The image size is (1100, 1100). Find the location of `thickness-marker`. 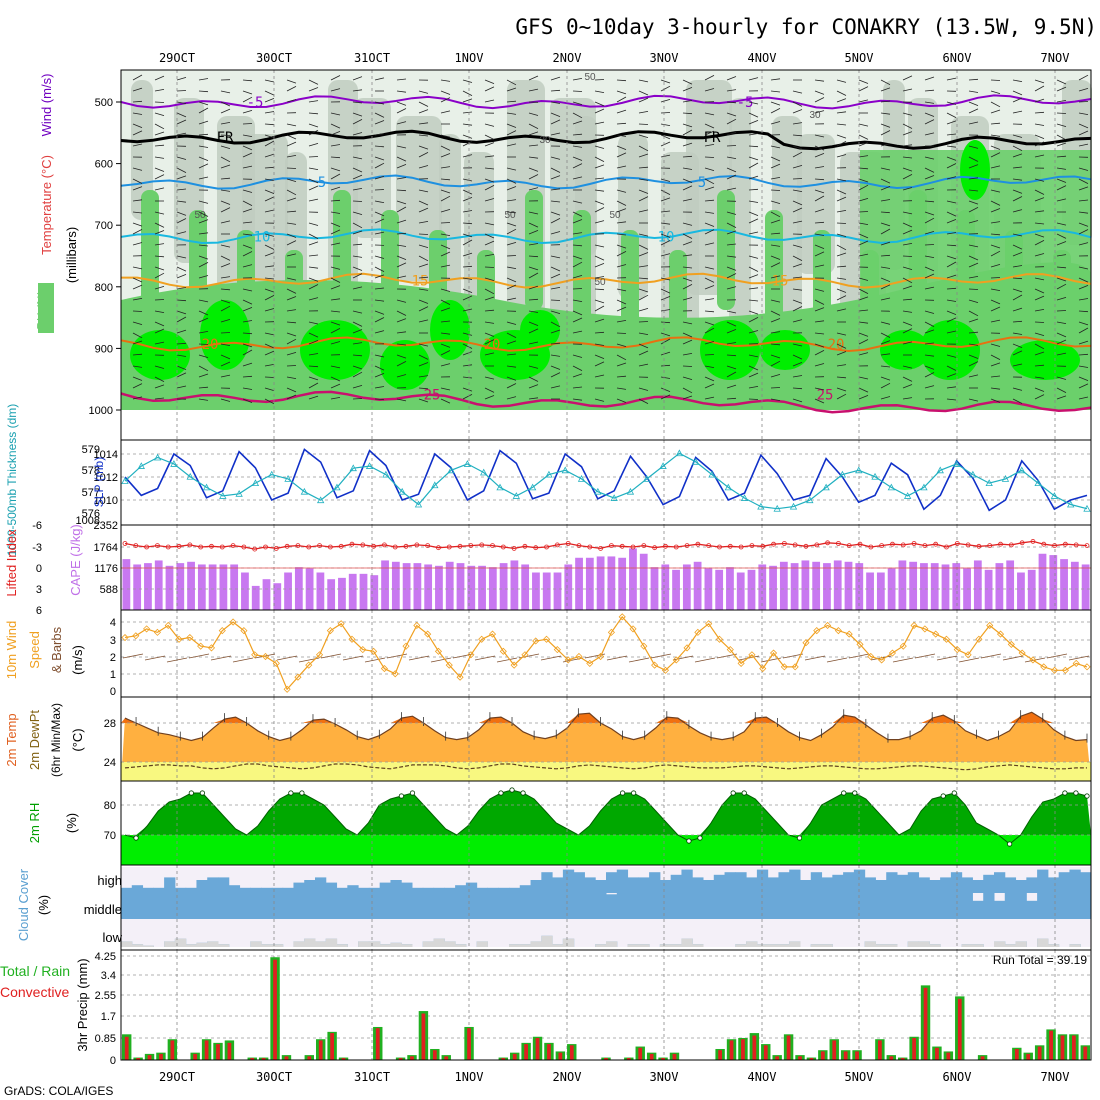

thickness-marker is located at coordinates (157, 457).